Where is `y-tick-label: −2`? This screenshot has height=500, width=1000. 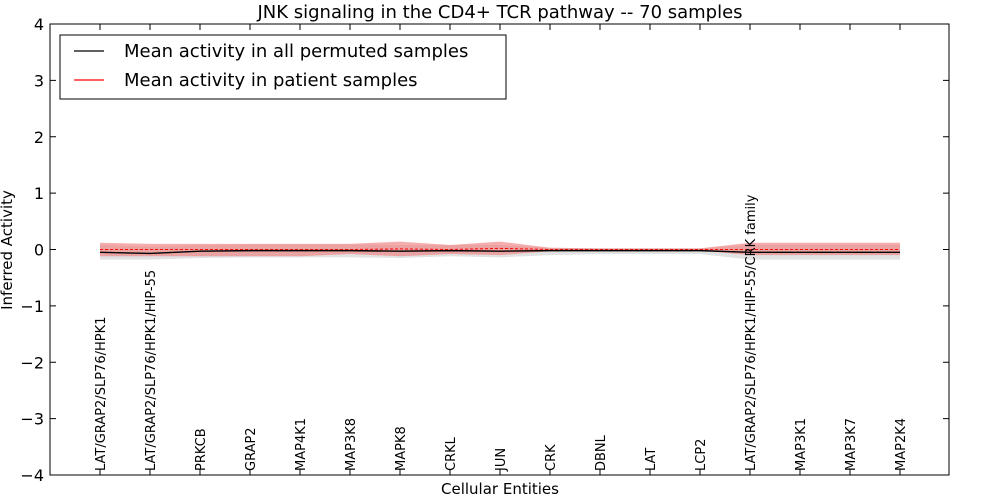
y-tick-label: −2 is located at coordinates (32, 362).